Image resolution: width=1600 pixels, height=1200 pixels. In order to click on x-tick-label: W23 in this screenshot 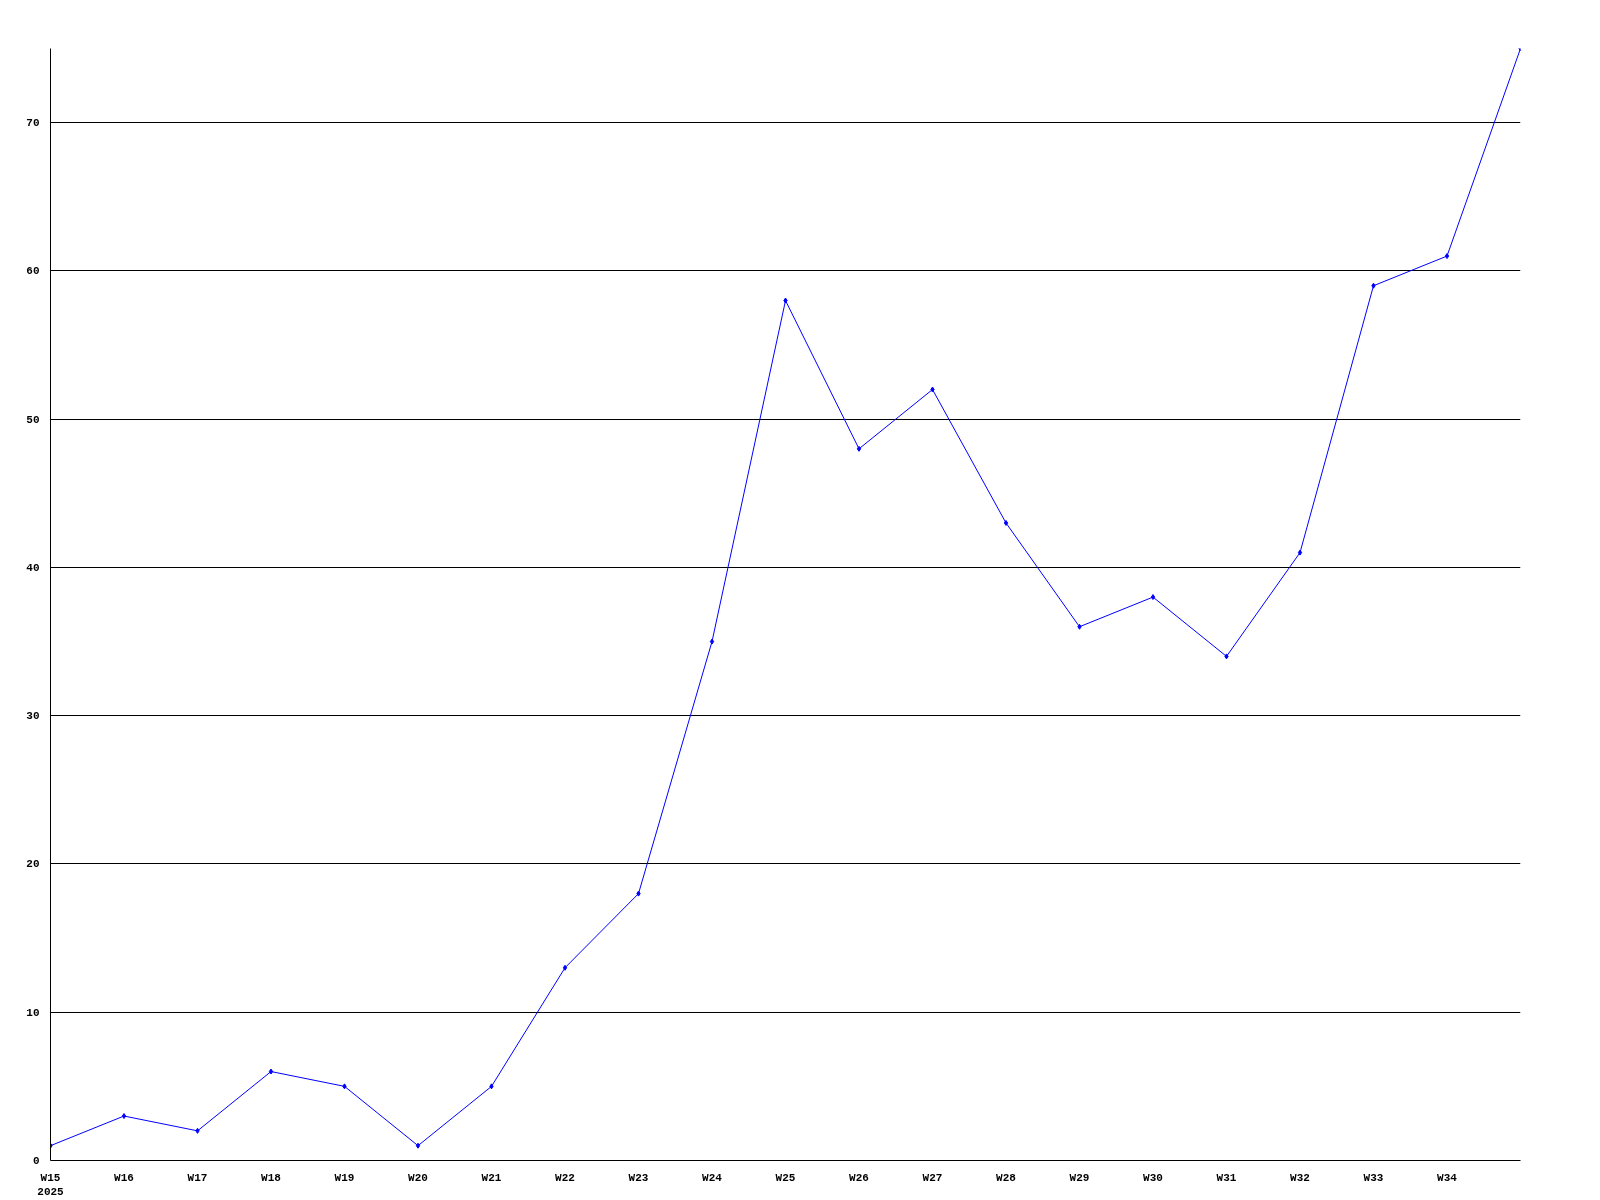, I will do `click(638, 1177)`.